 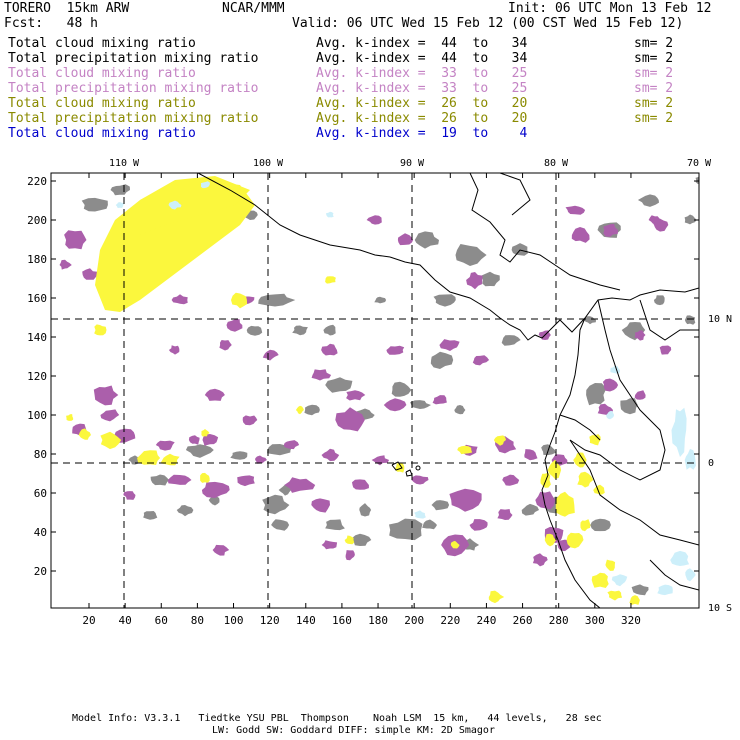 What do you see at coordinates (414, 620) in the screenshot?
I see `x-tick-label: 200` at bounding box center [414, 620].